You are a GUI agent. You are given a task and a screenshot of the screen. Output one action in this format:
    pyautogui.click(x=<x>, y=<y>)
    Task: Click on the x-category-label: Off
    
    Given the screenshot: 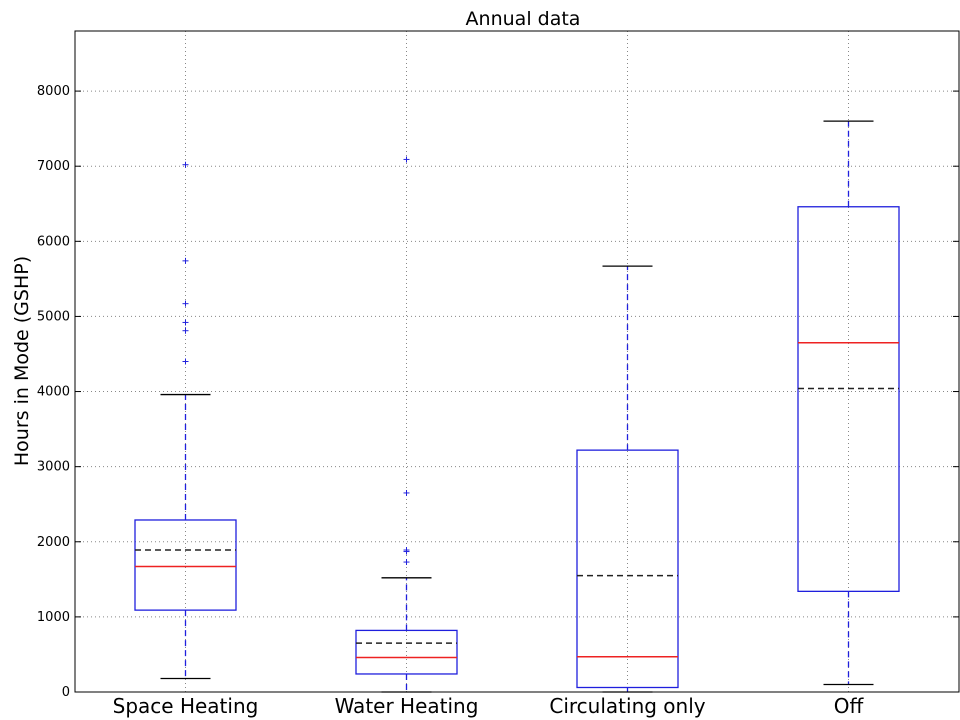 What is the action you would take?
    pyautogui.click(x=849, y=706)
    